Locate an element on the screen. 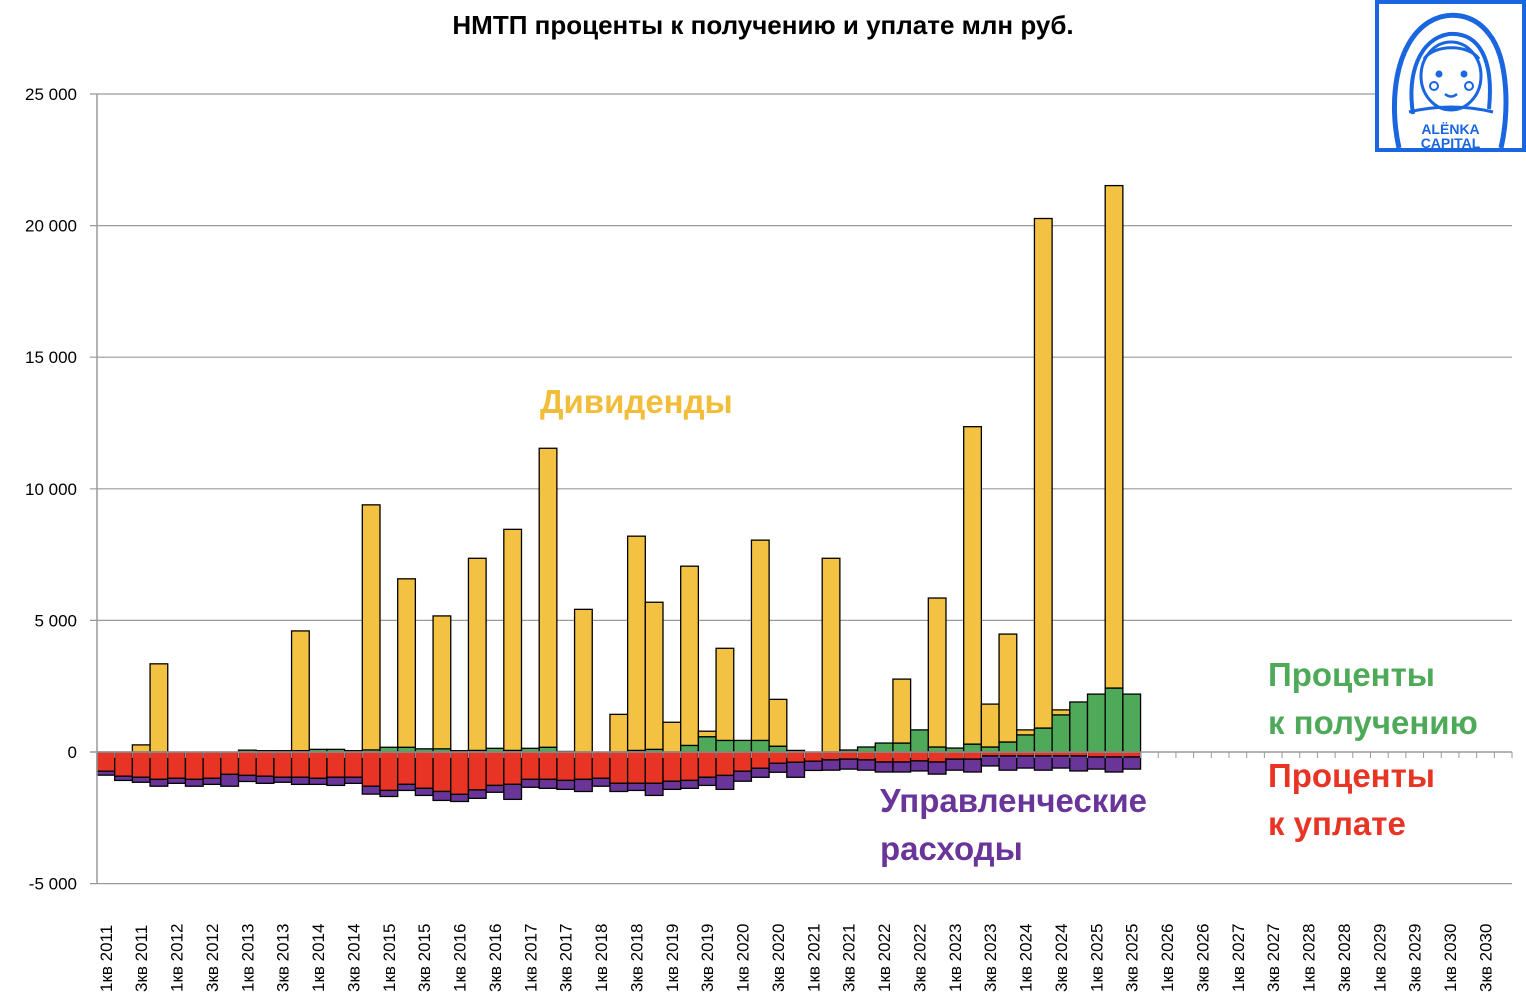 The height and width of the screenshot is (998, 1526). x-tick-label: 1кв 2019 is located at coordinates (672, 958).